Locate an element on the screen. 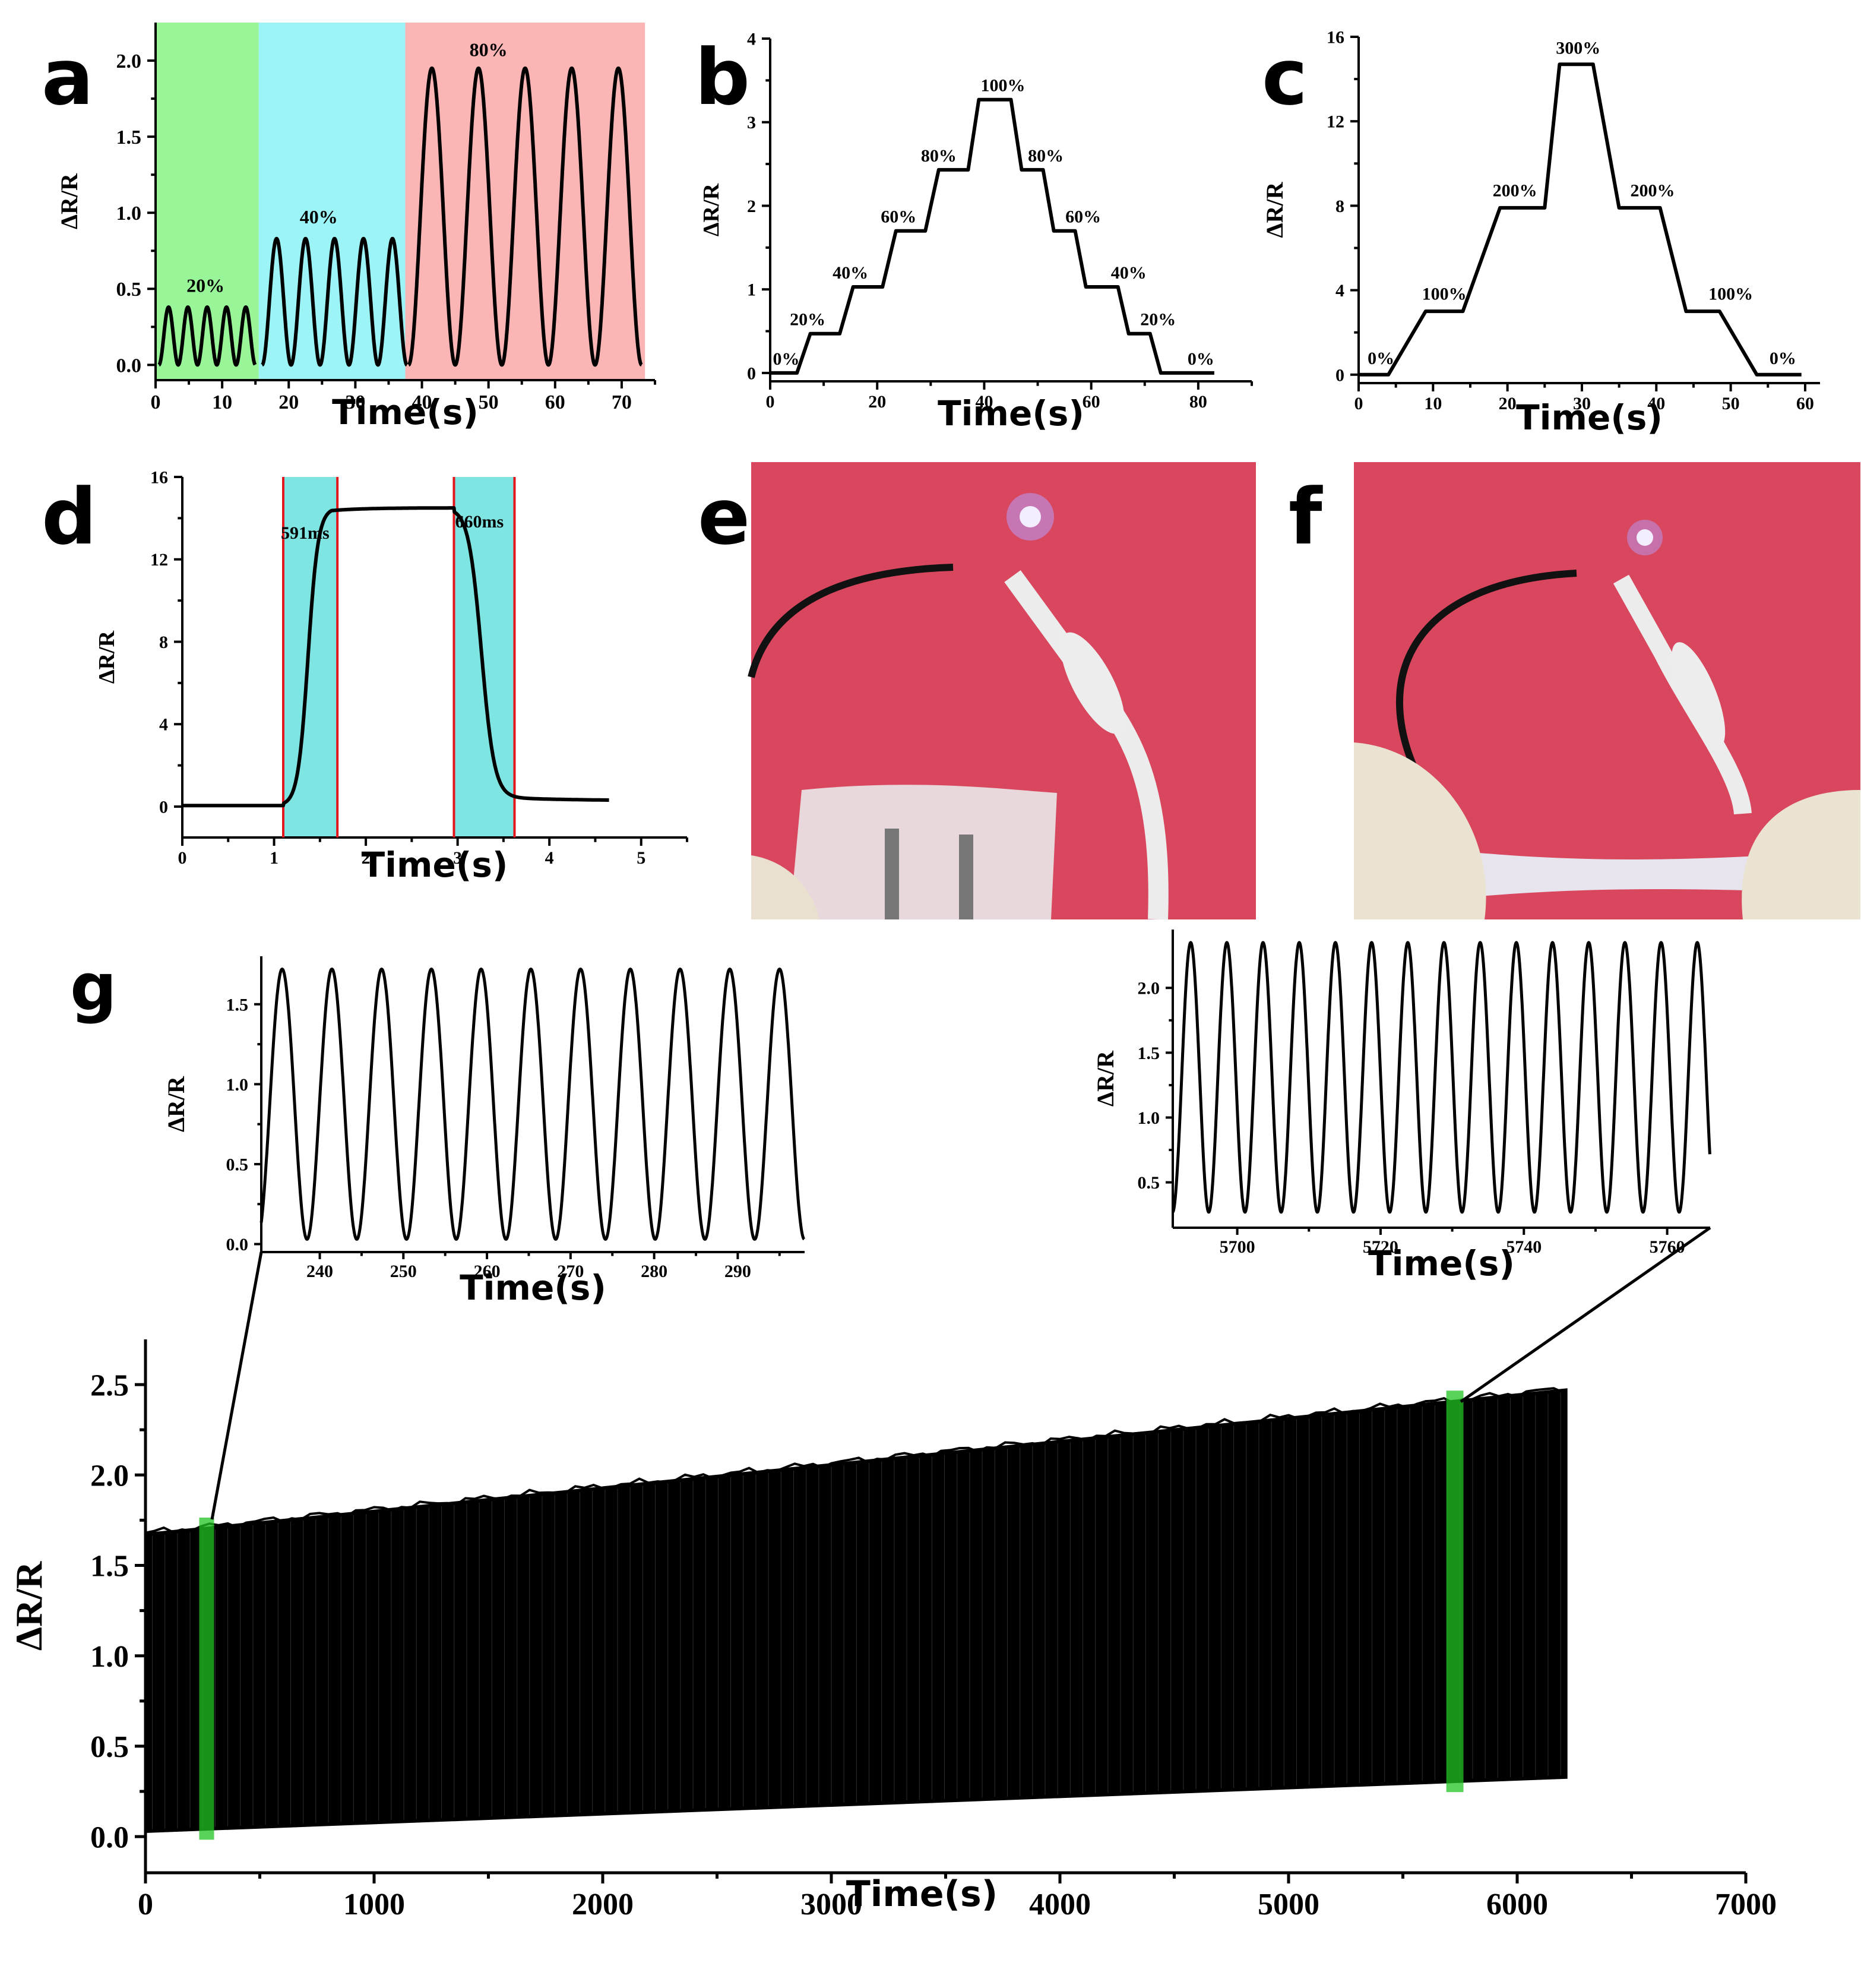 The width and height of the screenshot is (1861, 1988). x-tick-label: 7000 is located at coordinates (1746, 1904).